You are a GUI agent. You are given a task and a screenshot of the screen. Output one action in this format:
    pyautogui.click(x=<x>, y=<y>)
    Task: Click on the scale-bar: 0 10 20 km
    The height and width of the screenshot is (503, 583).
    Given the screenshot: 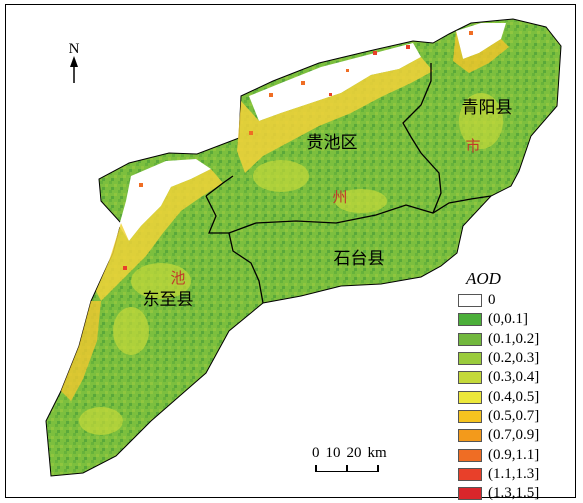 What is the action you would take?
    pyautogui.click(x=352, y=458)
    